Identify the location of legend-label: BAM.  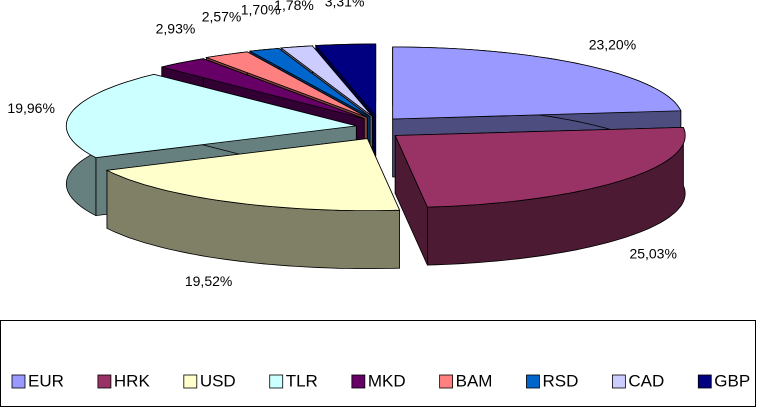
(474, 380).